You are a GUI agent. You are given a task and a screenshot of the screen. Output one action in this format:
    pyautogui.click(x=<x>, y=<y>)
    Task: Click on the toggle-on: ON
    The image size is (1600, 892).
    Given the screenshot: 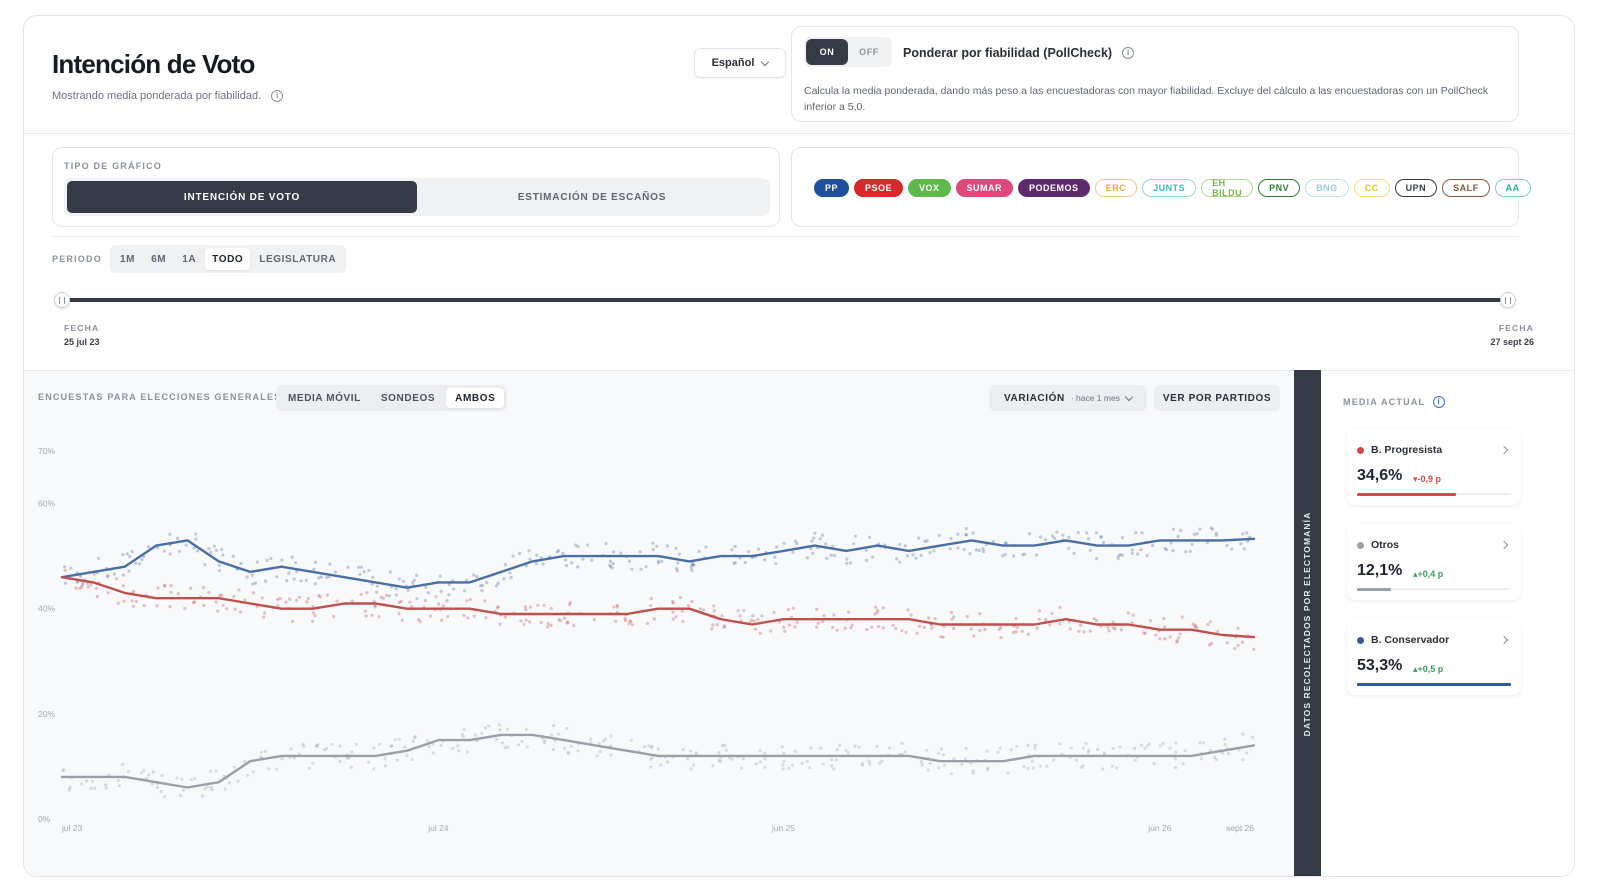 What is the action you would take?
    pyautogui.click(x=827, y=52)
    